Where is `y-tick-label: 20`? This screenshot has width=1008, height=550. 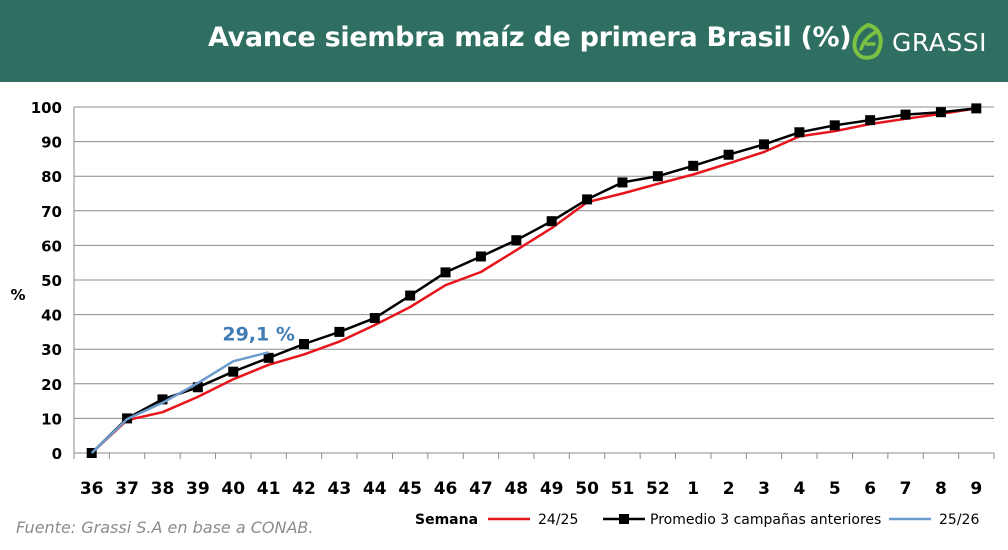
y-tick-label: 20 is located at coordinates (51, 385).